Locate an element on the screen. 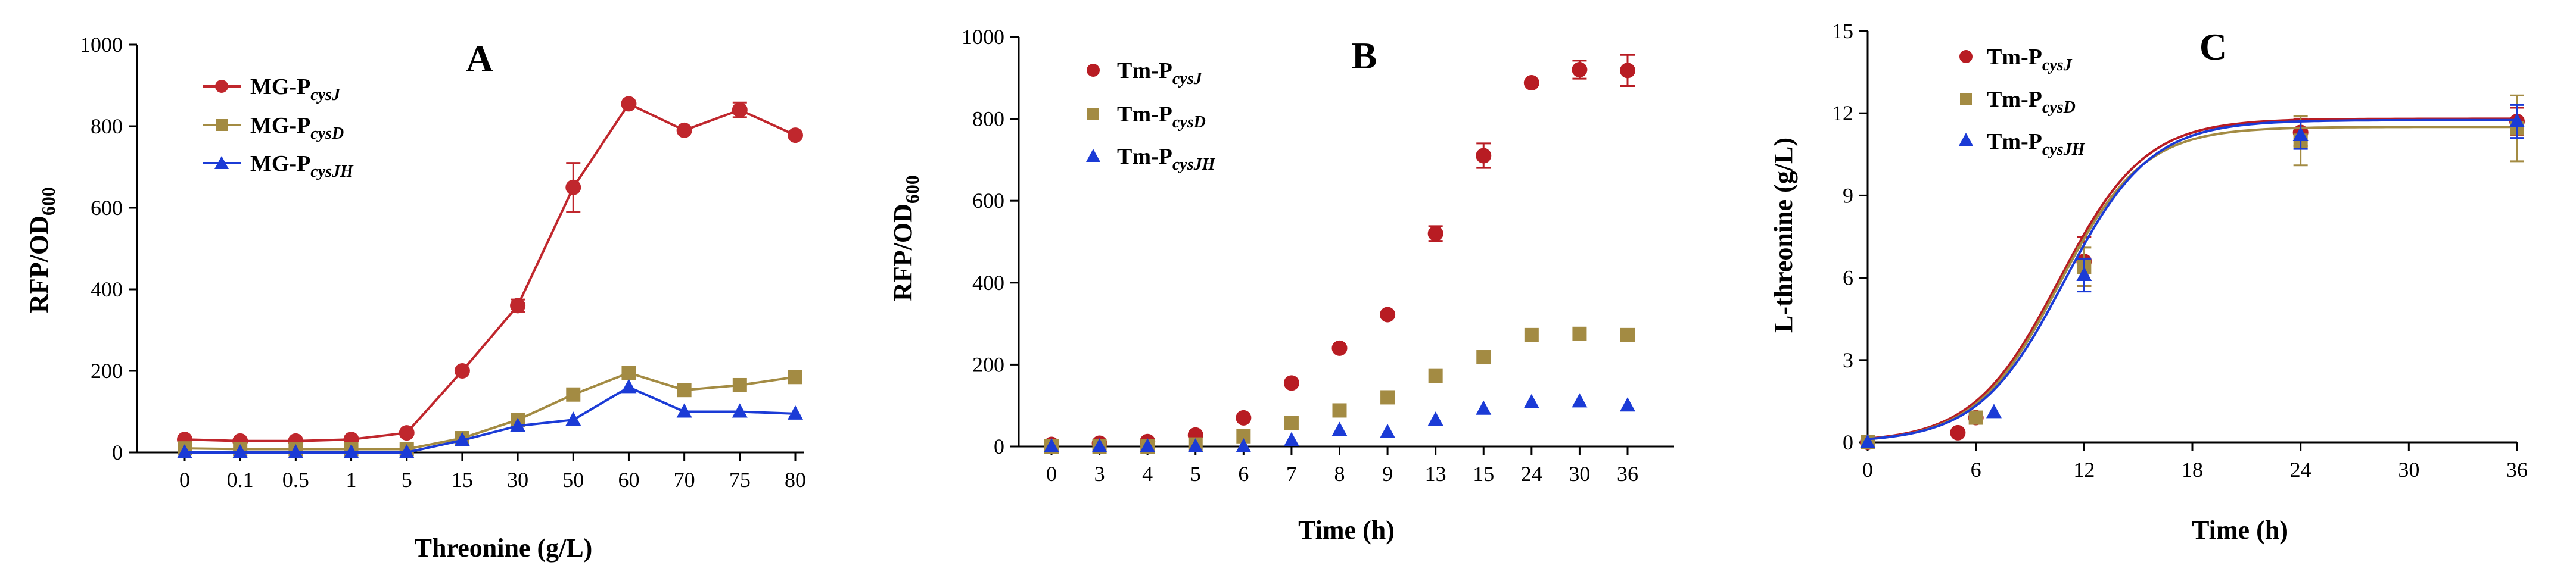 This screenshot has height=584, width=2576. y-tick-label: 3 is located at coordinates (1848, 360).